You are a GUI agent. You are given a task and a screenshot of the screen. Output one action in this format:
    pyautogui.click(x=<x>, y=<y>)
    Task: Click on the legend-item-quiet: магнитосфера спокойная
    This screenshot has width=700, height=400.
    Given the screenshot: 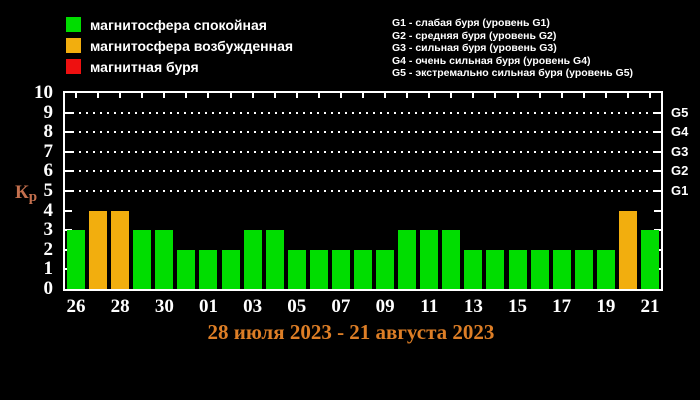 What is the action you would take?
    pyautogui.click(x=179, y=24)
    